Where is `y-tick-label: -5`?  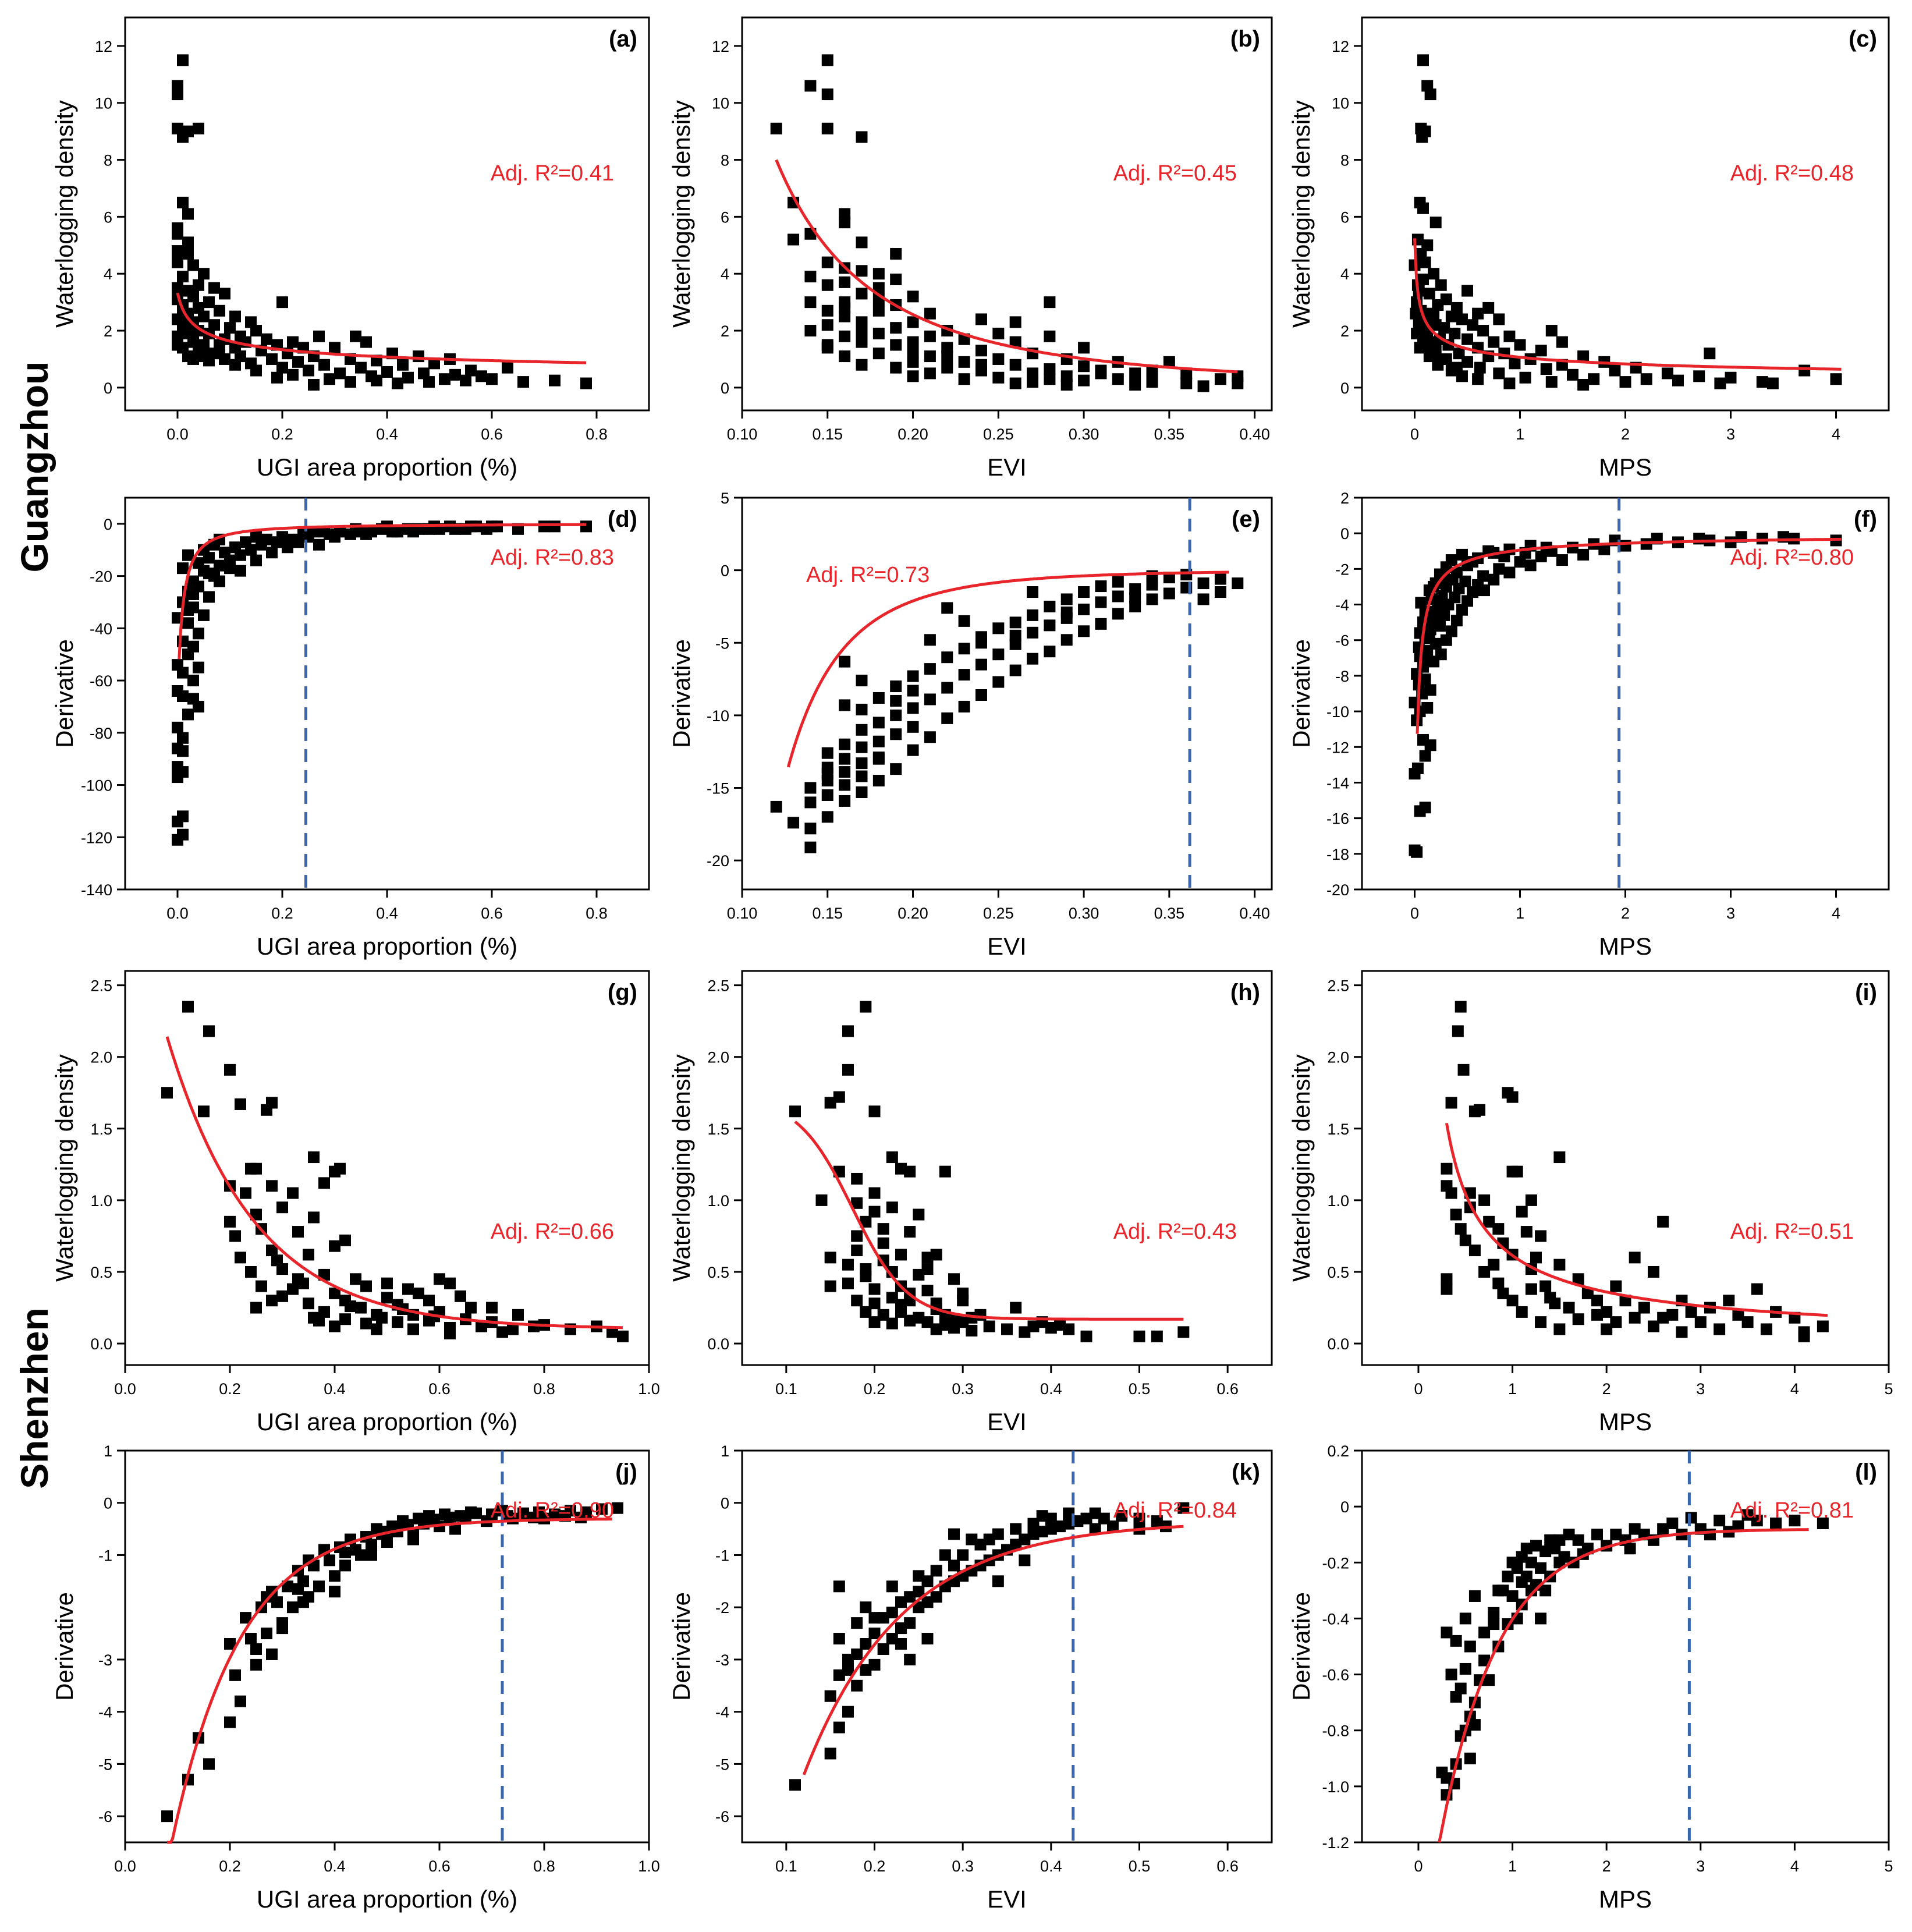
y-tick-label: -5 is located at coordinates (105, 1764).